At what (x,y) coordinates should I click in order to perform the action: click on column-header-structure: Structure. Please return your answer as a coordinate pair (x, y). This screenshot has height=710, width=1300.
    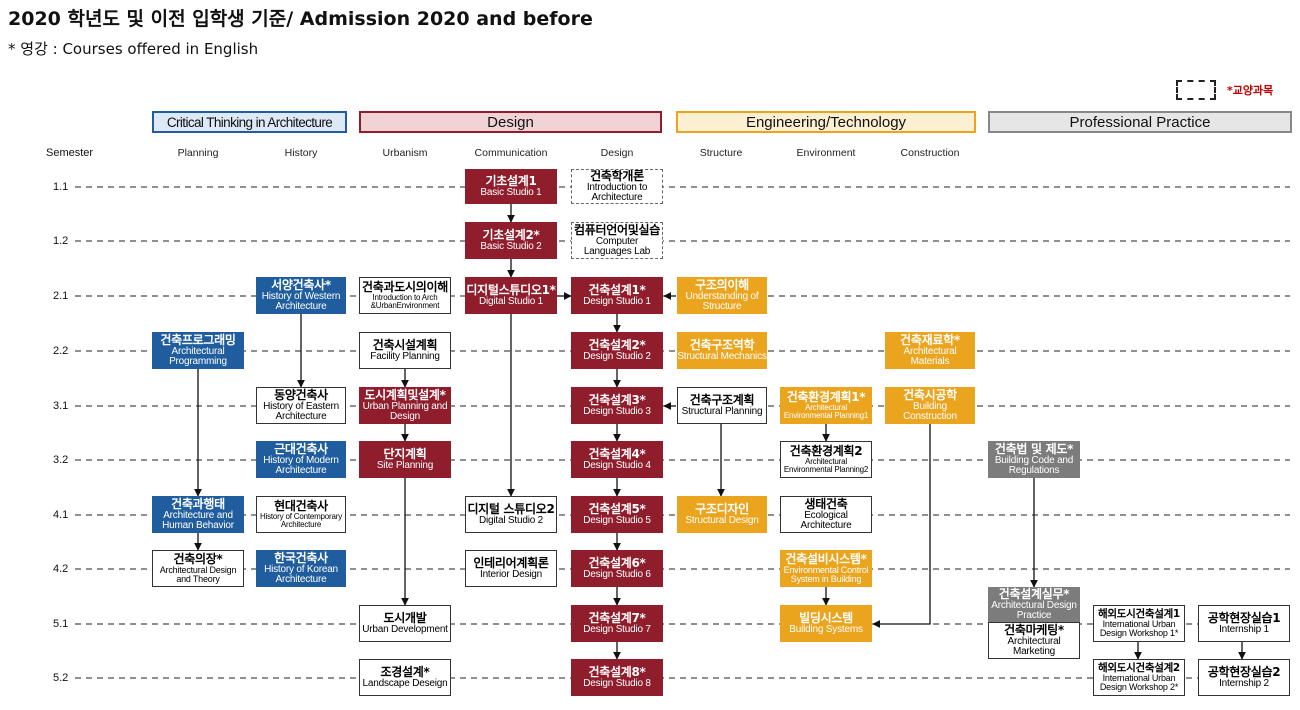
    Looking at the image, I should click on (721, 153).